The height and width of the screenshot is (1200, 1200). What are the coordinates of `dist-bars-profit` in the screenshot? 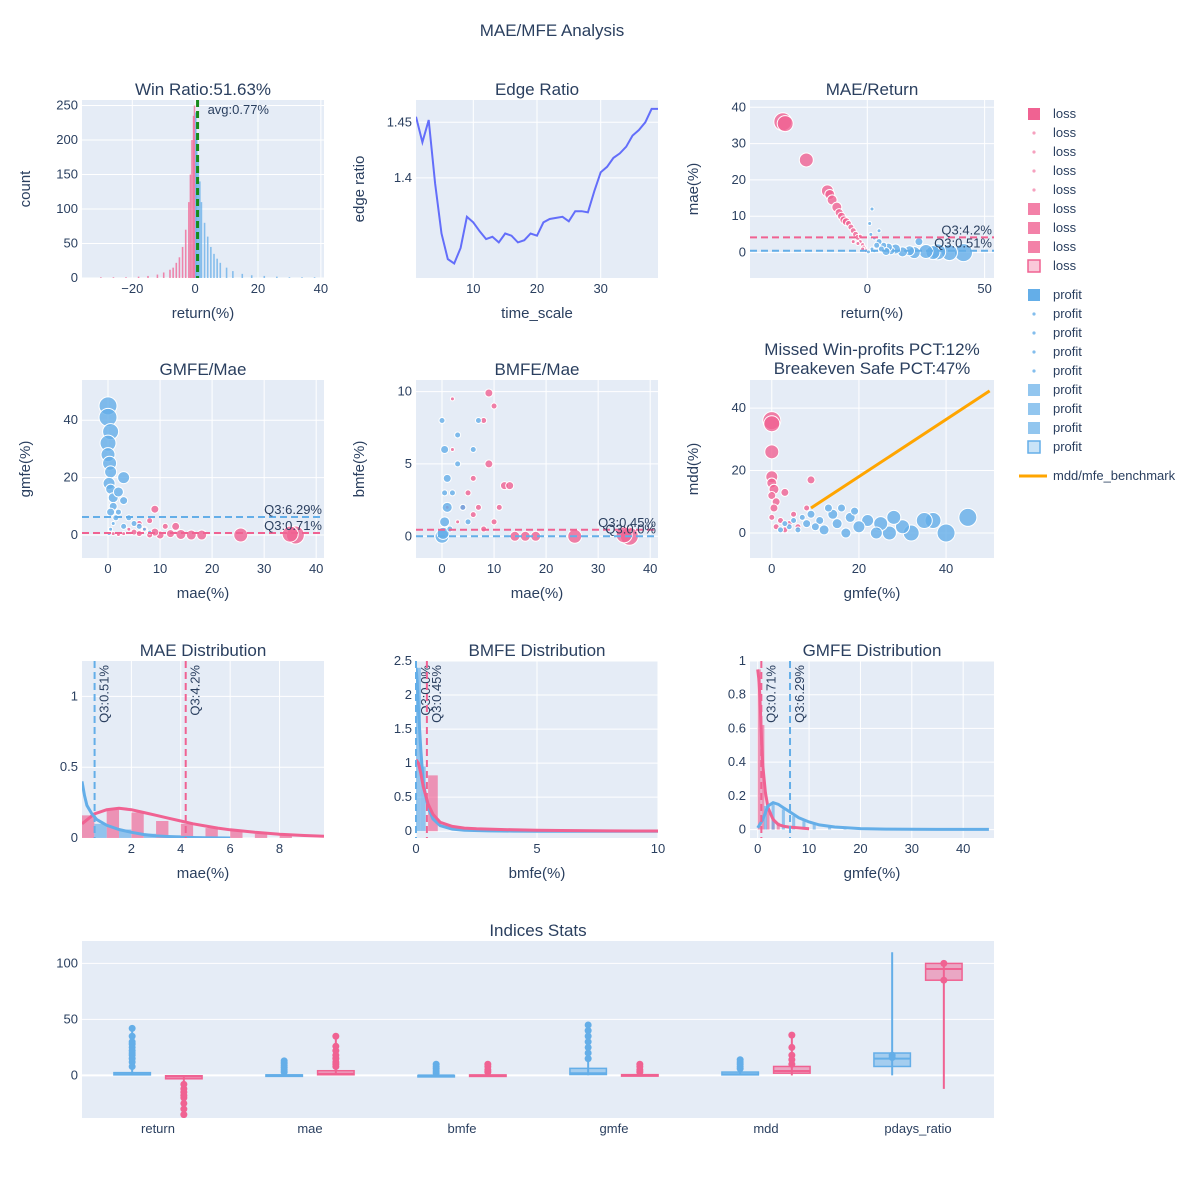 It's located at (421, 749).